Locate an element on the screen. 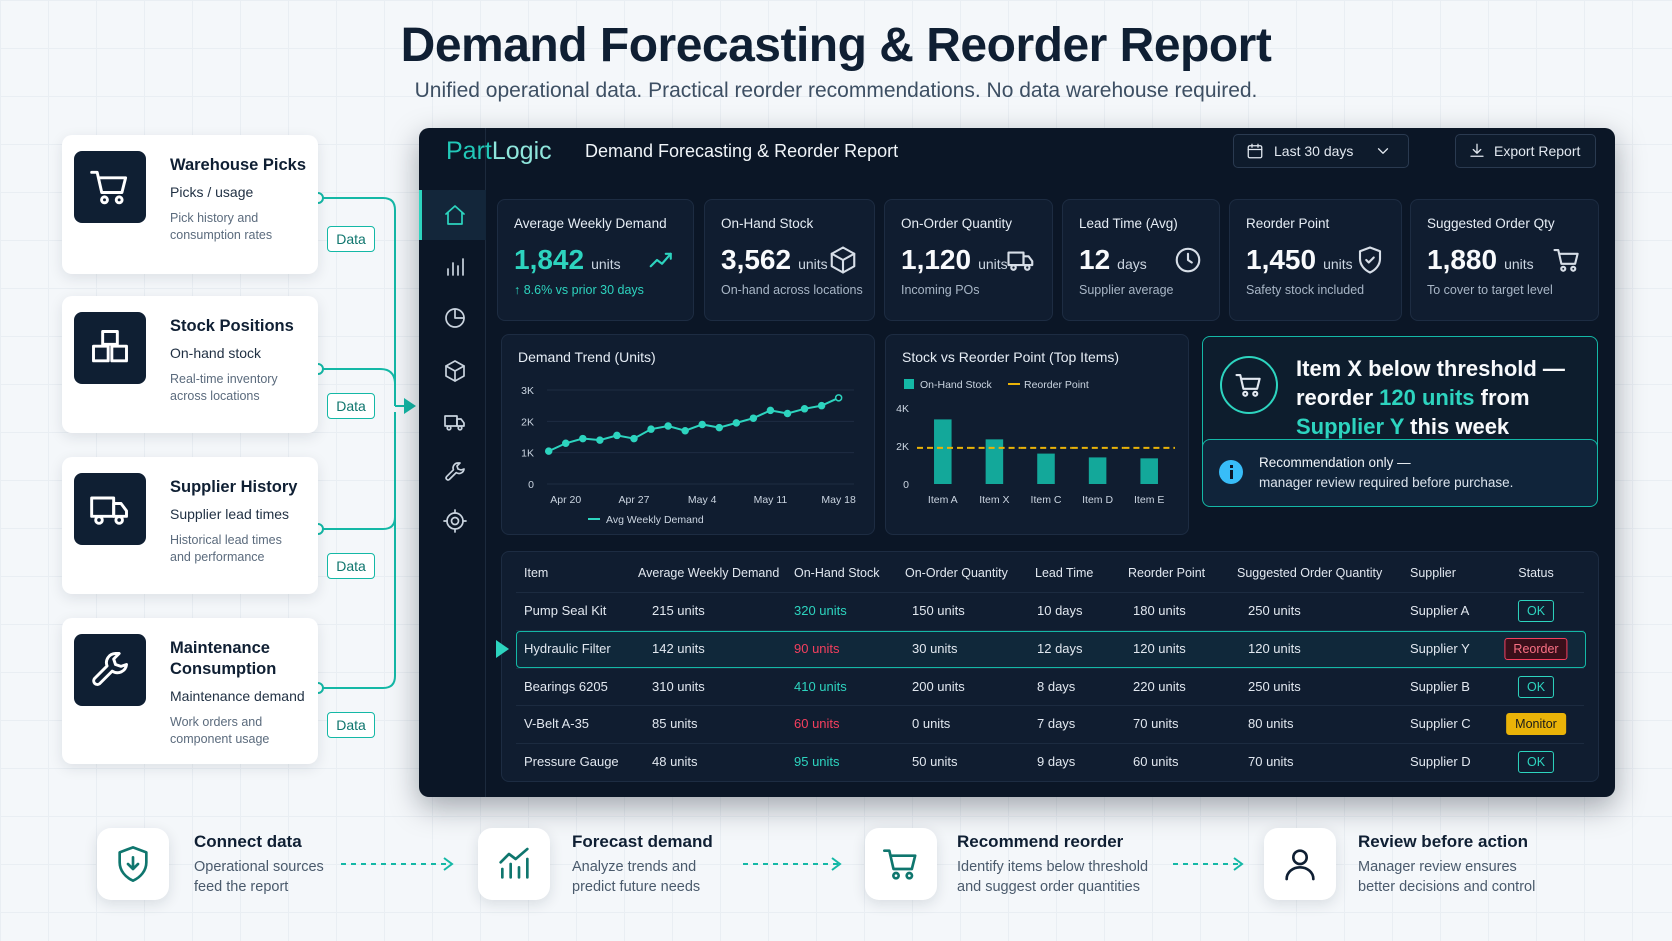 This screenshot has height=941, width=1672. kpi-value: 1,880 is located at coordinates (1462, 259).